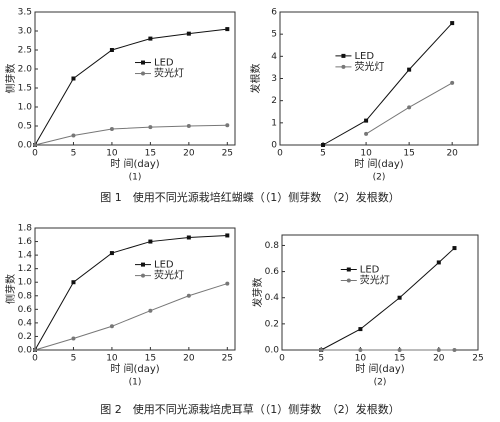  What do you see at coordinates (25, 32) in the screenshot?
I see `y-tick-label: 3.0` at bounding box center [25, 32].